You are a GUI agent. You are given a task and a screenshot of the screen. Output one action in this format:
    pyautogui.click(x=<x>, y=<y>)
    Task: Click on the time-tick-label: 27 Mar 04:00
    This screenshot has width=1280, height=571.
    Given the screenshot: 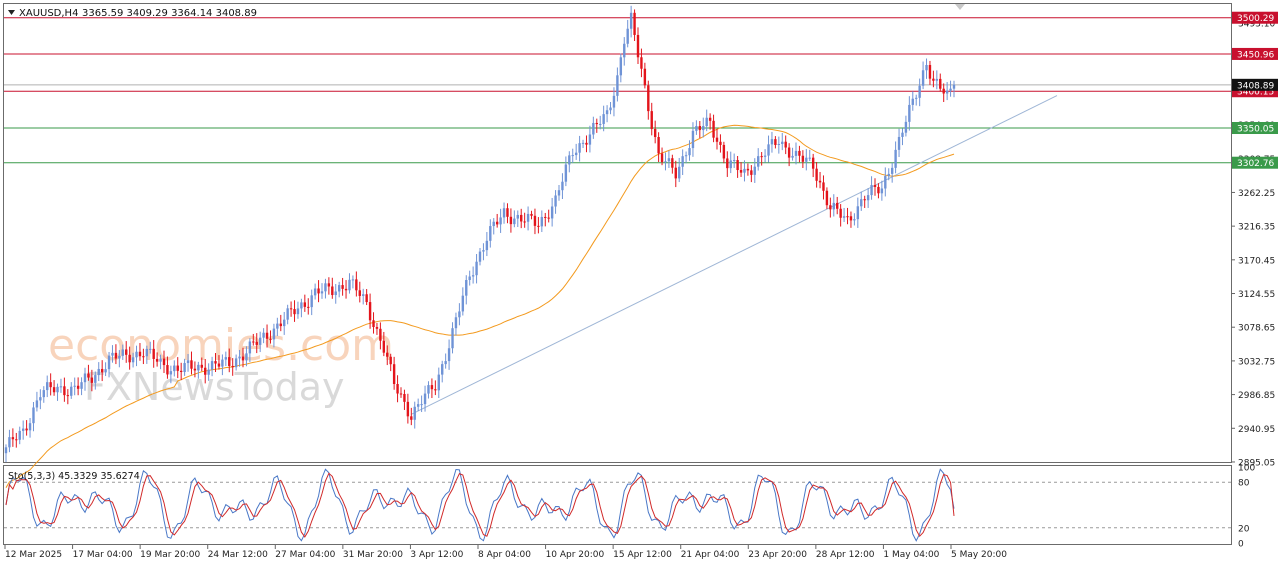 What is the action you would take?
    pyautogui.click(x=305, y=555)
    